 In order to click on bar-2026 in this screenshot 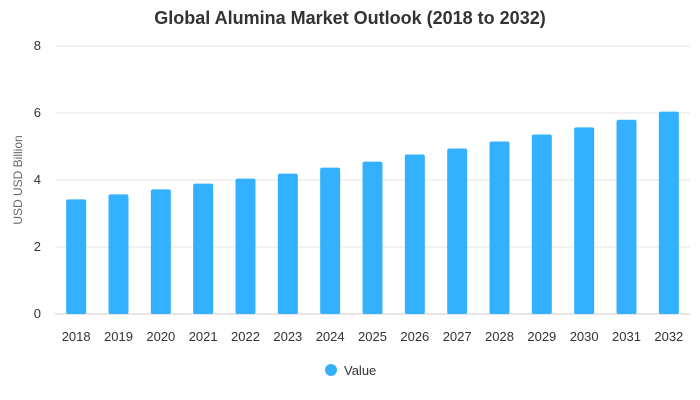, I will do `click(414, 234)`.